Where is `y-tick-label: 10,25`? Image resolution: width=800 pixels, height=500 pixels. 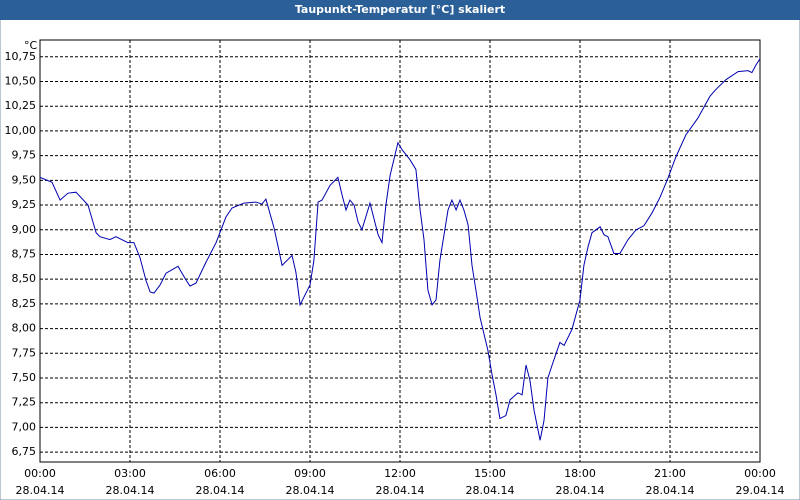 y-tick-label: 10,25 is located at coordinates (21, 105).